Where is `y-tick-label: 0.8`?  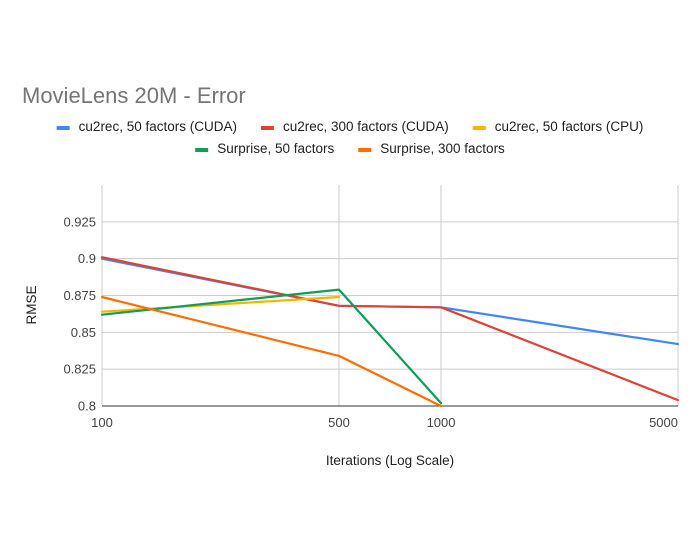 y-tick-label: 0.8 is located at coordinates (87, 406).